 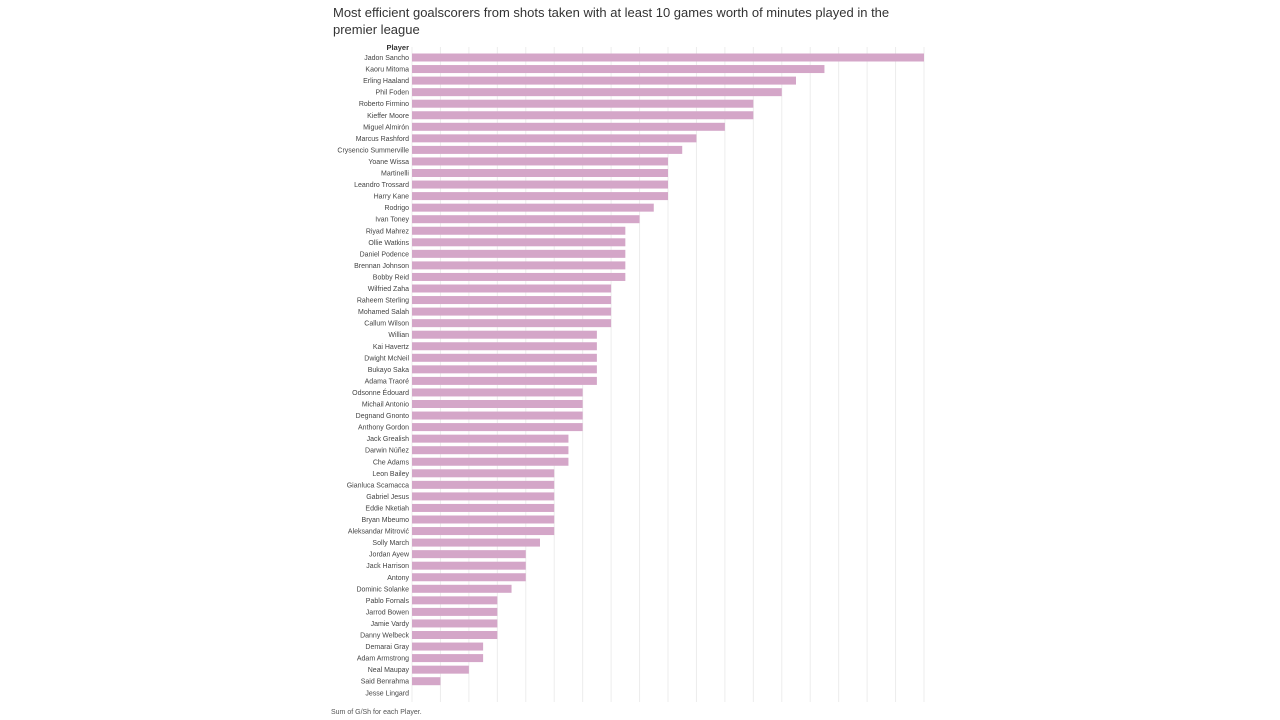 I want to click on bar-row: Bobby Reid, so click(x=499, y=276).